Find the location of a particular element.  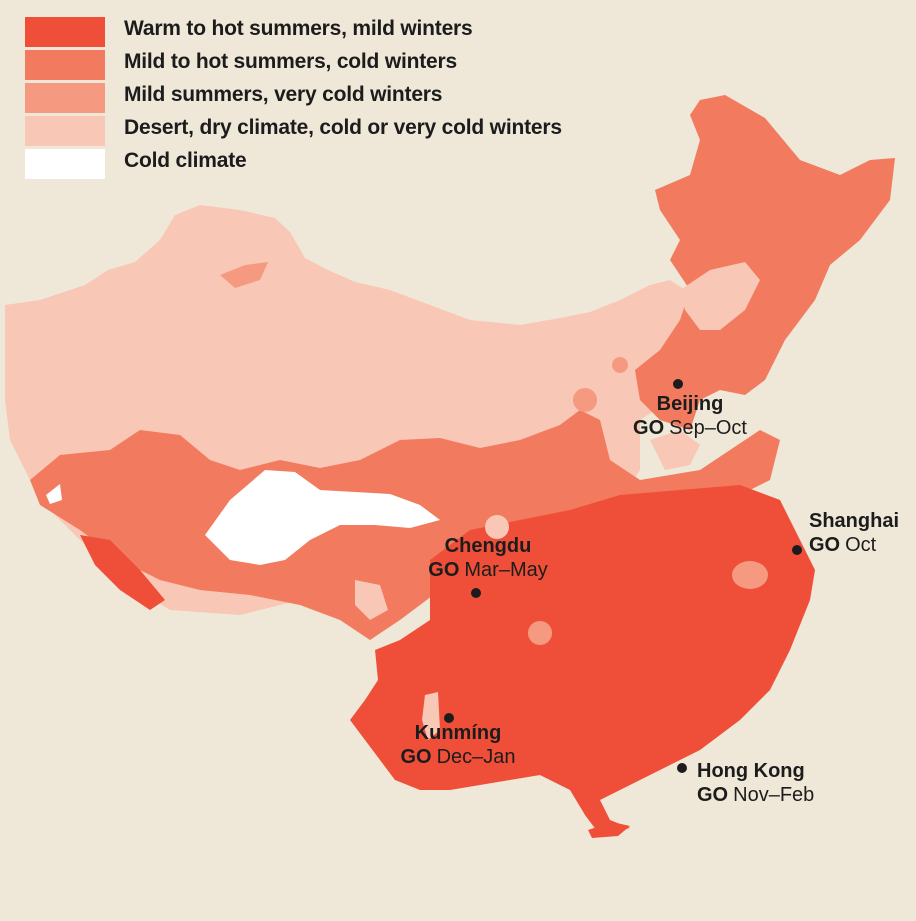

legend-swatch-cold is located at coordinates (65, 164).